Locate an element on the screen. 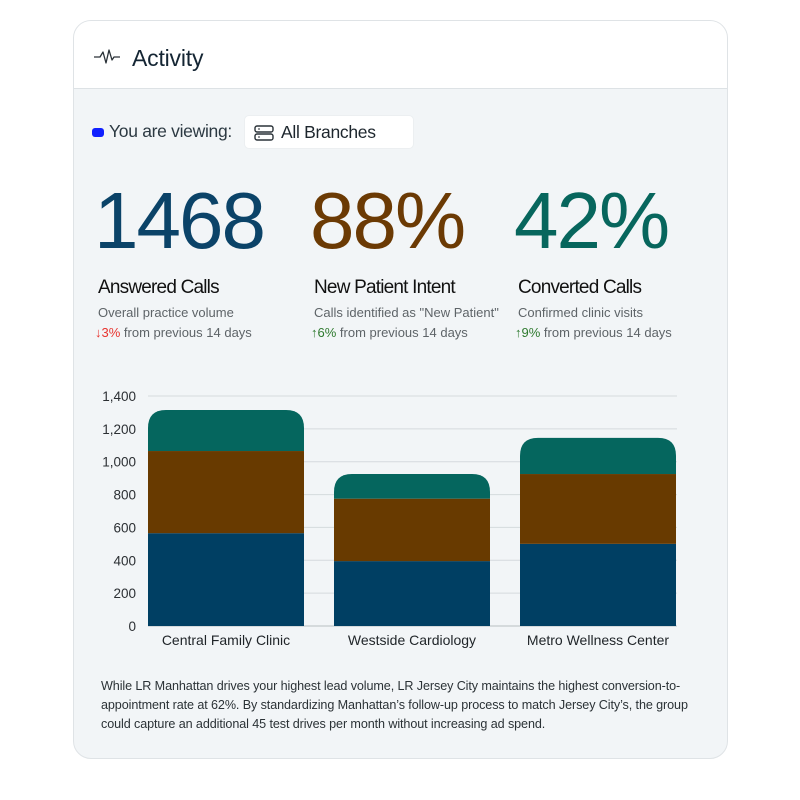 Image resolution: width=800 pixels, height=800 pixels. card-title: Activity is located at coordinates (168, 58).